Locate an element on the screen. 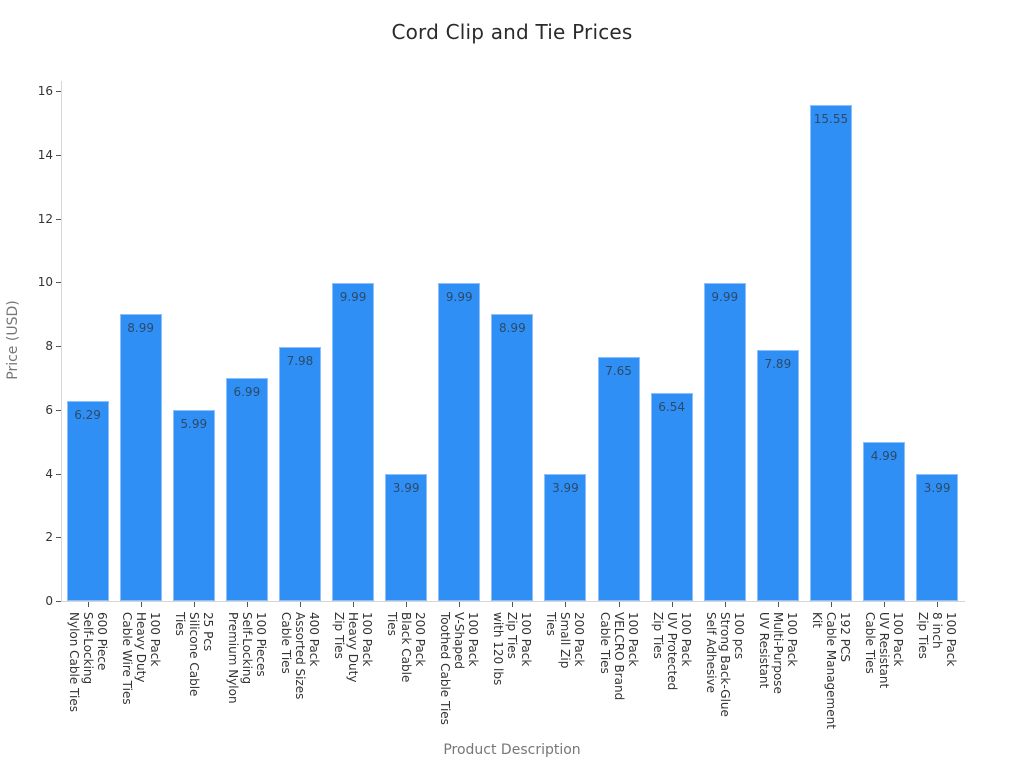 The image size is (1024, 768). y-tick-label: 14 is located at coordinates (45, 154).